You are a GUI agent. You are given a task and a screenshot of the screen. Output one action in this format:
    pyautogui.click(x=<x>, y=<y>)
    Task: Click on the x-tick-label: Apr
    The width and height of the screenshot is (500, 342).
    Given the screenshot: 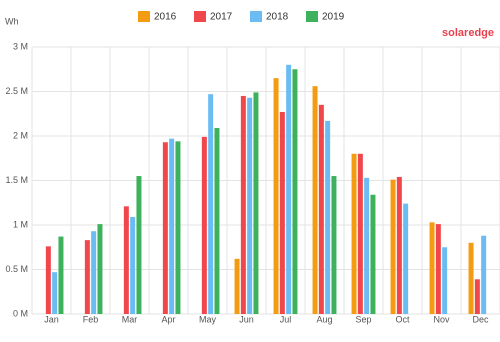 What is the action you would take?
    pyautogui.click(x=168, y=319)
    